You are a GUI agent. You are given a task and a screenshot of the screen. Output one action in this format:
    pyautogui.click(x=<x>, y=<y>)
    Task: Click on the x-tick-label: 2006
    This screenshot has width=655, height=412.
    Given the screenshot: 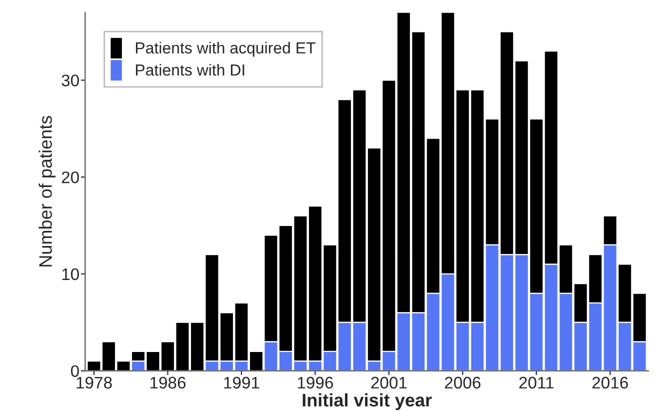 What is the action you would take?
    pyautogui.click(x=462, y=382)
    